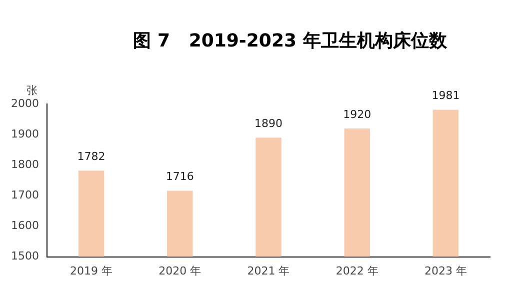  I want to click on data-label: 1716, so click(180, 177).